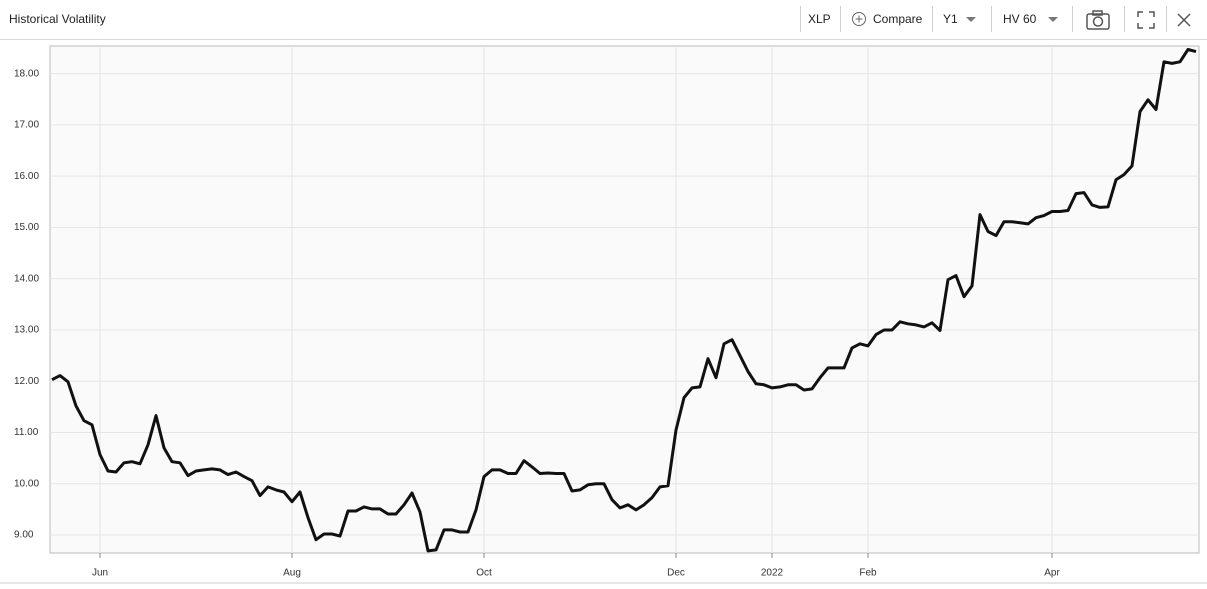 This screenshot has width=1207, height=589. I want to click on y-tick-label: 12.00, so click(26, 381).